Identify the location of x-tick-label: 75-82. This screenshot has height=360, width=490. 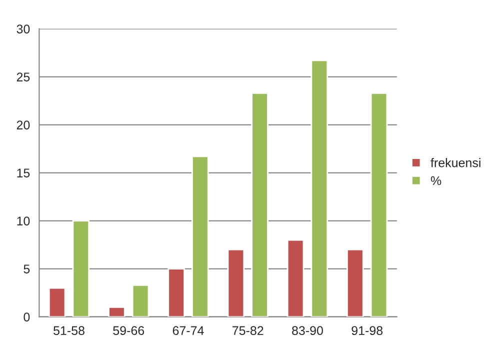
(248, 331).